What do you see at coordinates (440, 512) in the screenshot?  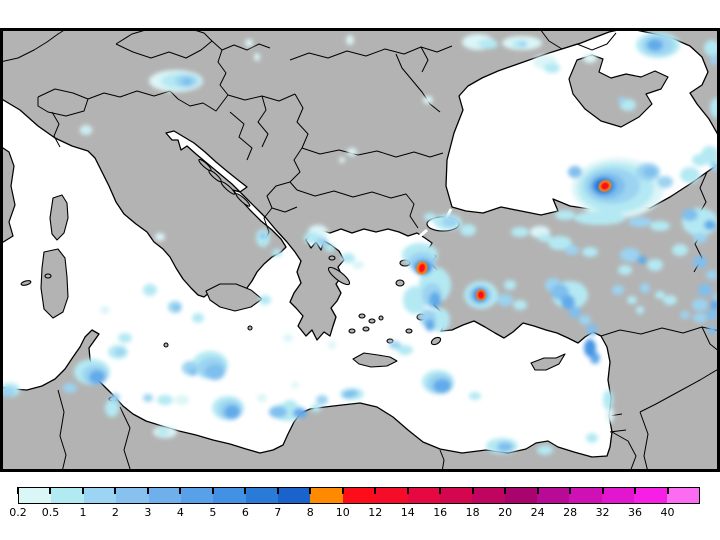 I see `colorbar-tick-label: 16` at bounding box center [440, 512].